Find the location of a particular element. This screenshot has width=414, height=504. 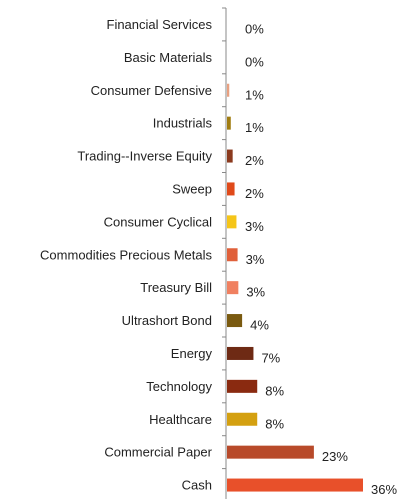

category-label: Ultrashort Bond is located at coordinates (167, 320).